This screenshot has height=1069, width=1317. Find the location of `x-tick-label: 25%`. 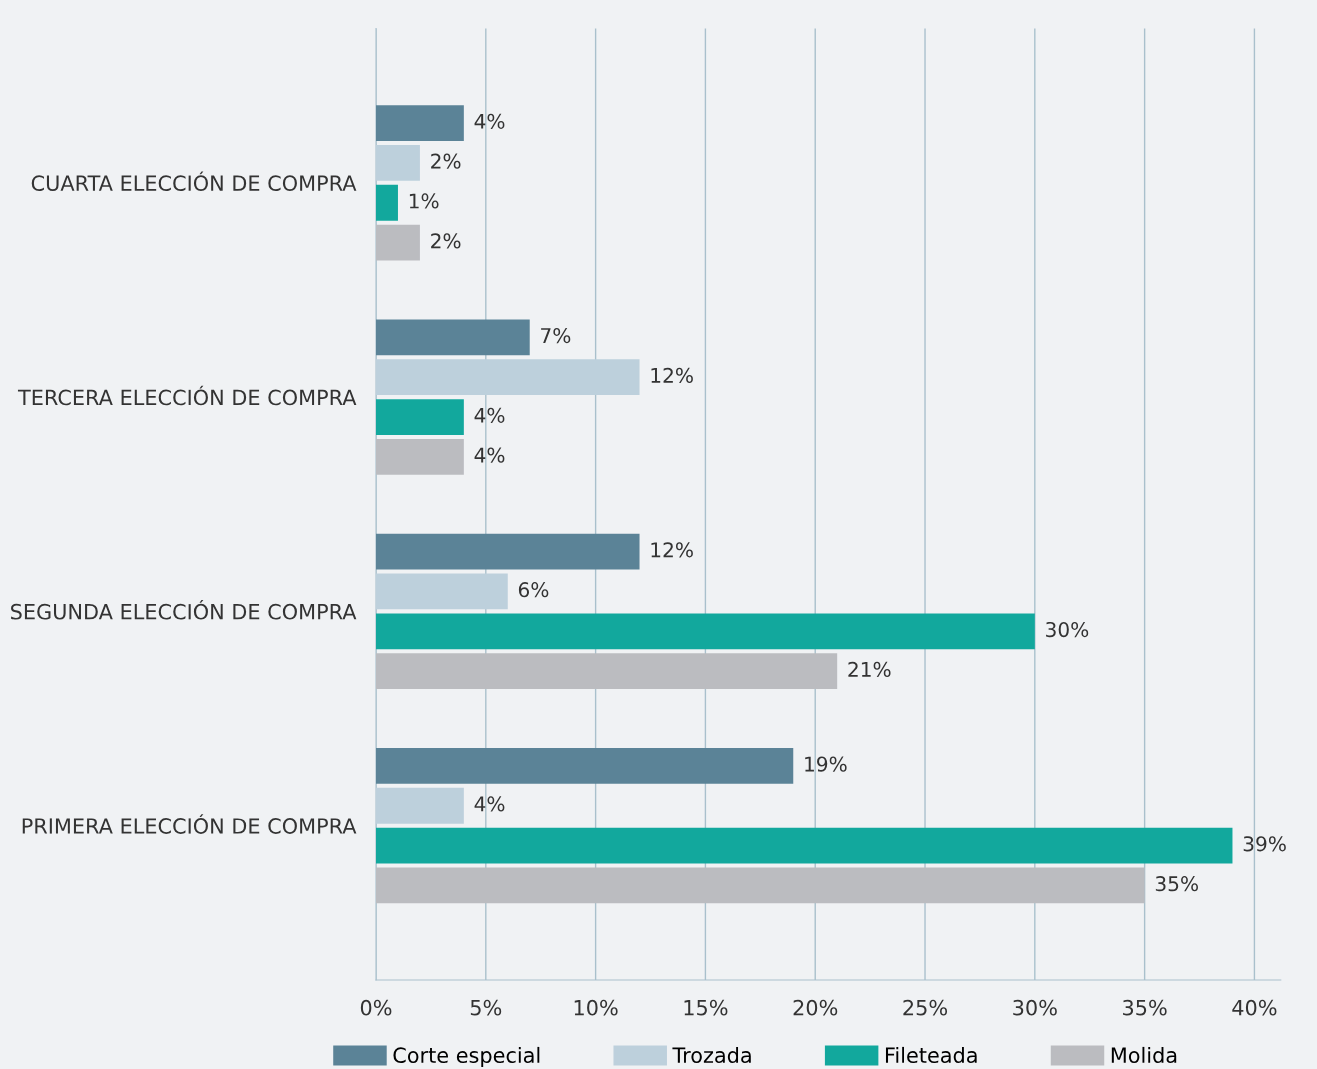

x-tick-label: 25% is located at coordinates (925, 1007).